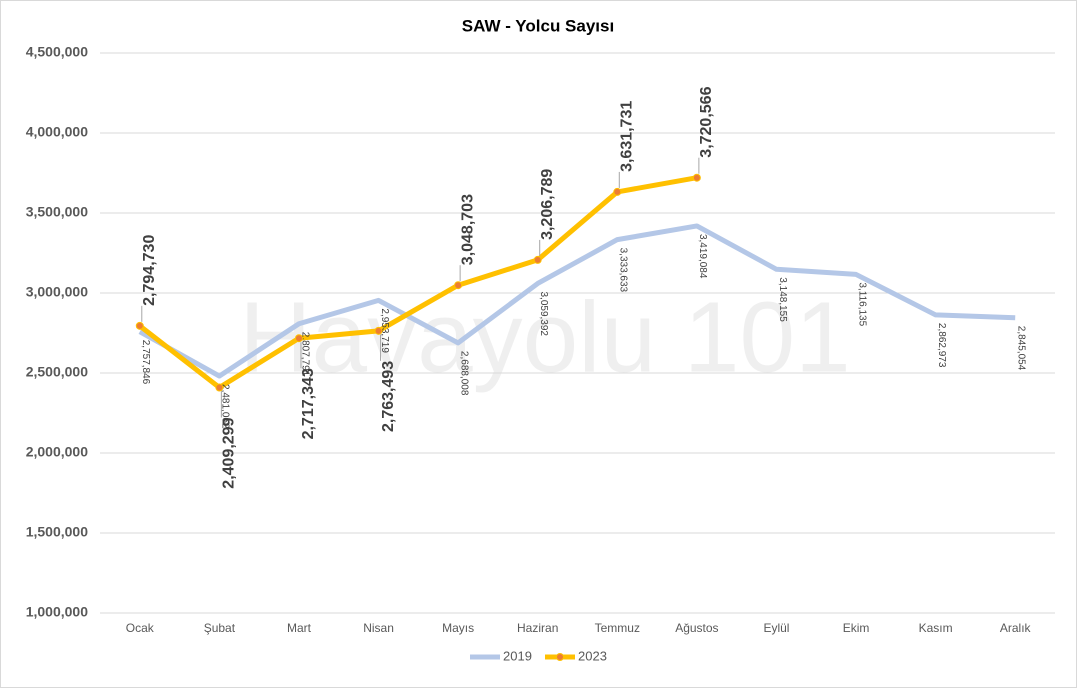 This screenshot has height=688, width=1077. What do you see at coordinates (547, 204) in the screenshot?
I see `data-label: 3,206,789` at bounding box center [547, 204].